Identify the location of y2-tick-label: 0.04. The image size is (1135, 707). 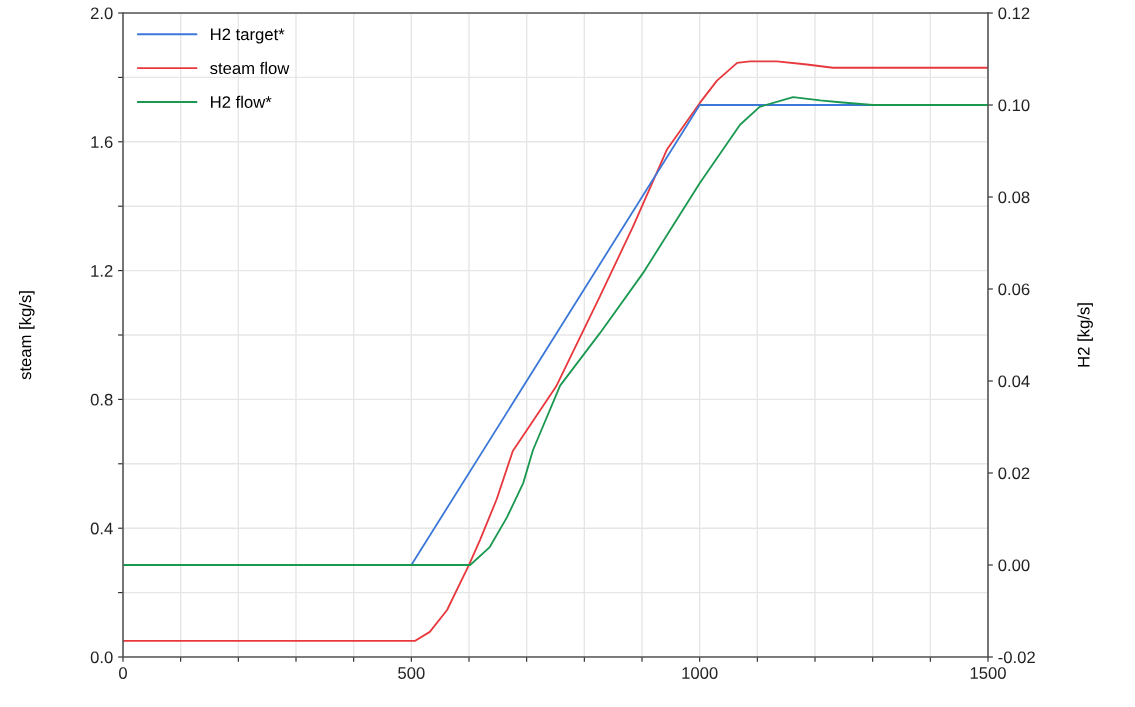
(1014, 381).